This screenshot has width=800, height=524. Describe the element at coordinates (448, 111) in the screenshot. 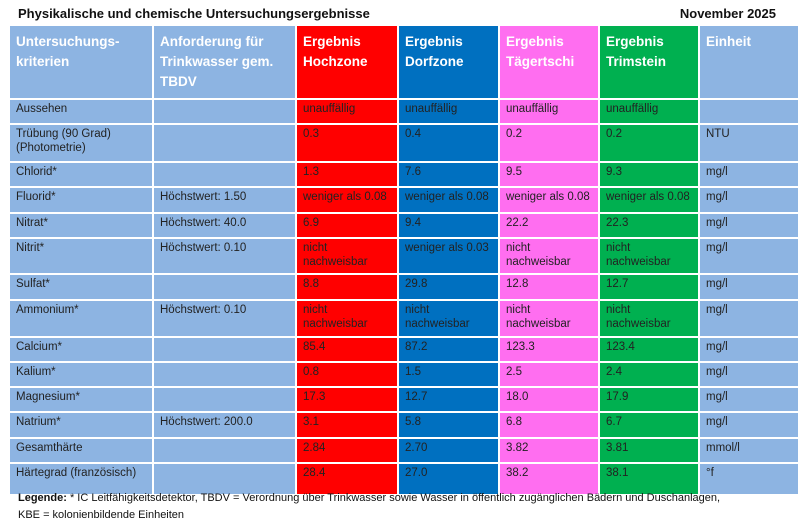

I see `cell-dorfzone: unauffällig` at that location.